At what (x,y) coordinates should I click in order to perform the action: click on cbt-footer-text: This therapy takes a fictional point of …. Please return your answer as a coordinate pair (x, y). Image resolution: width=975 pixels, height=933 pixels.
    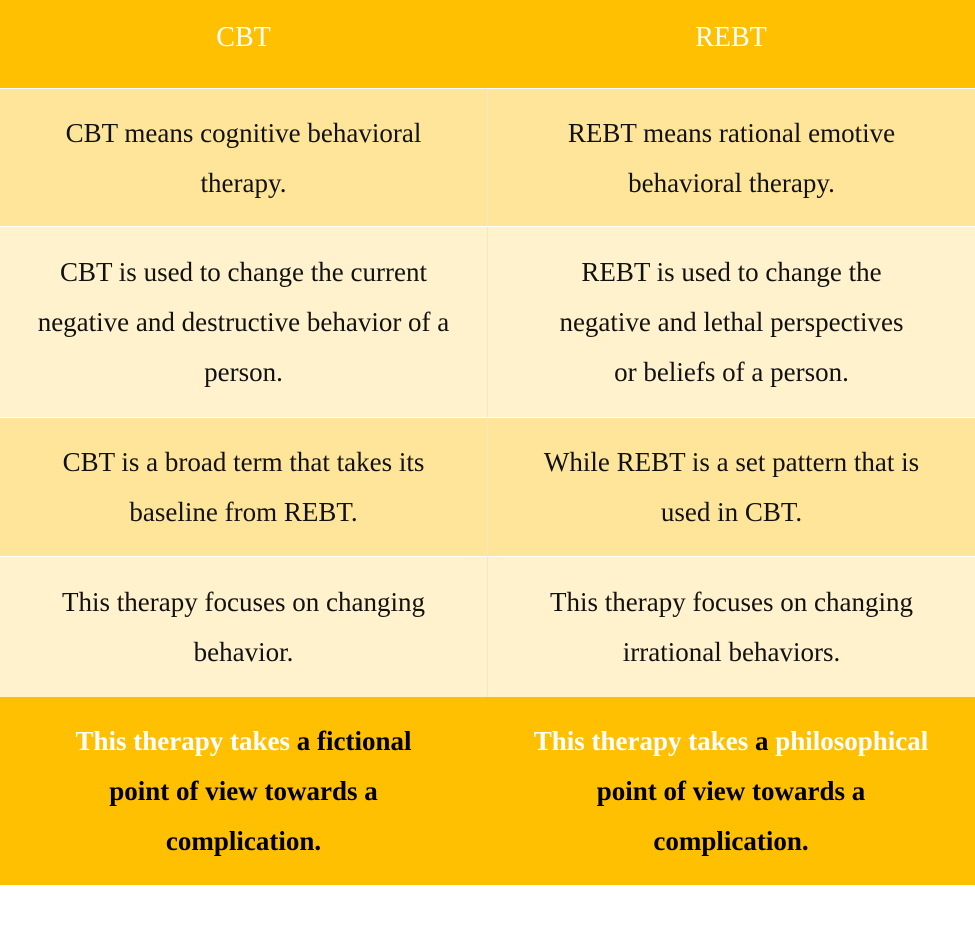
    Looking at the image, I should click on (243, 791).